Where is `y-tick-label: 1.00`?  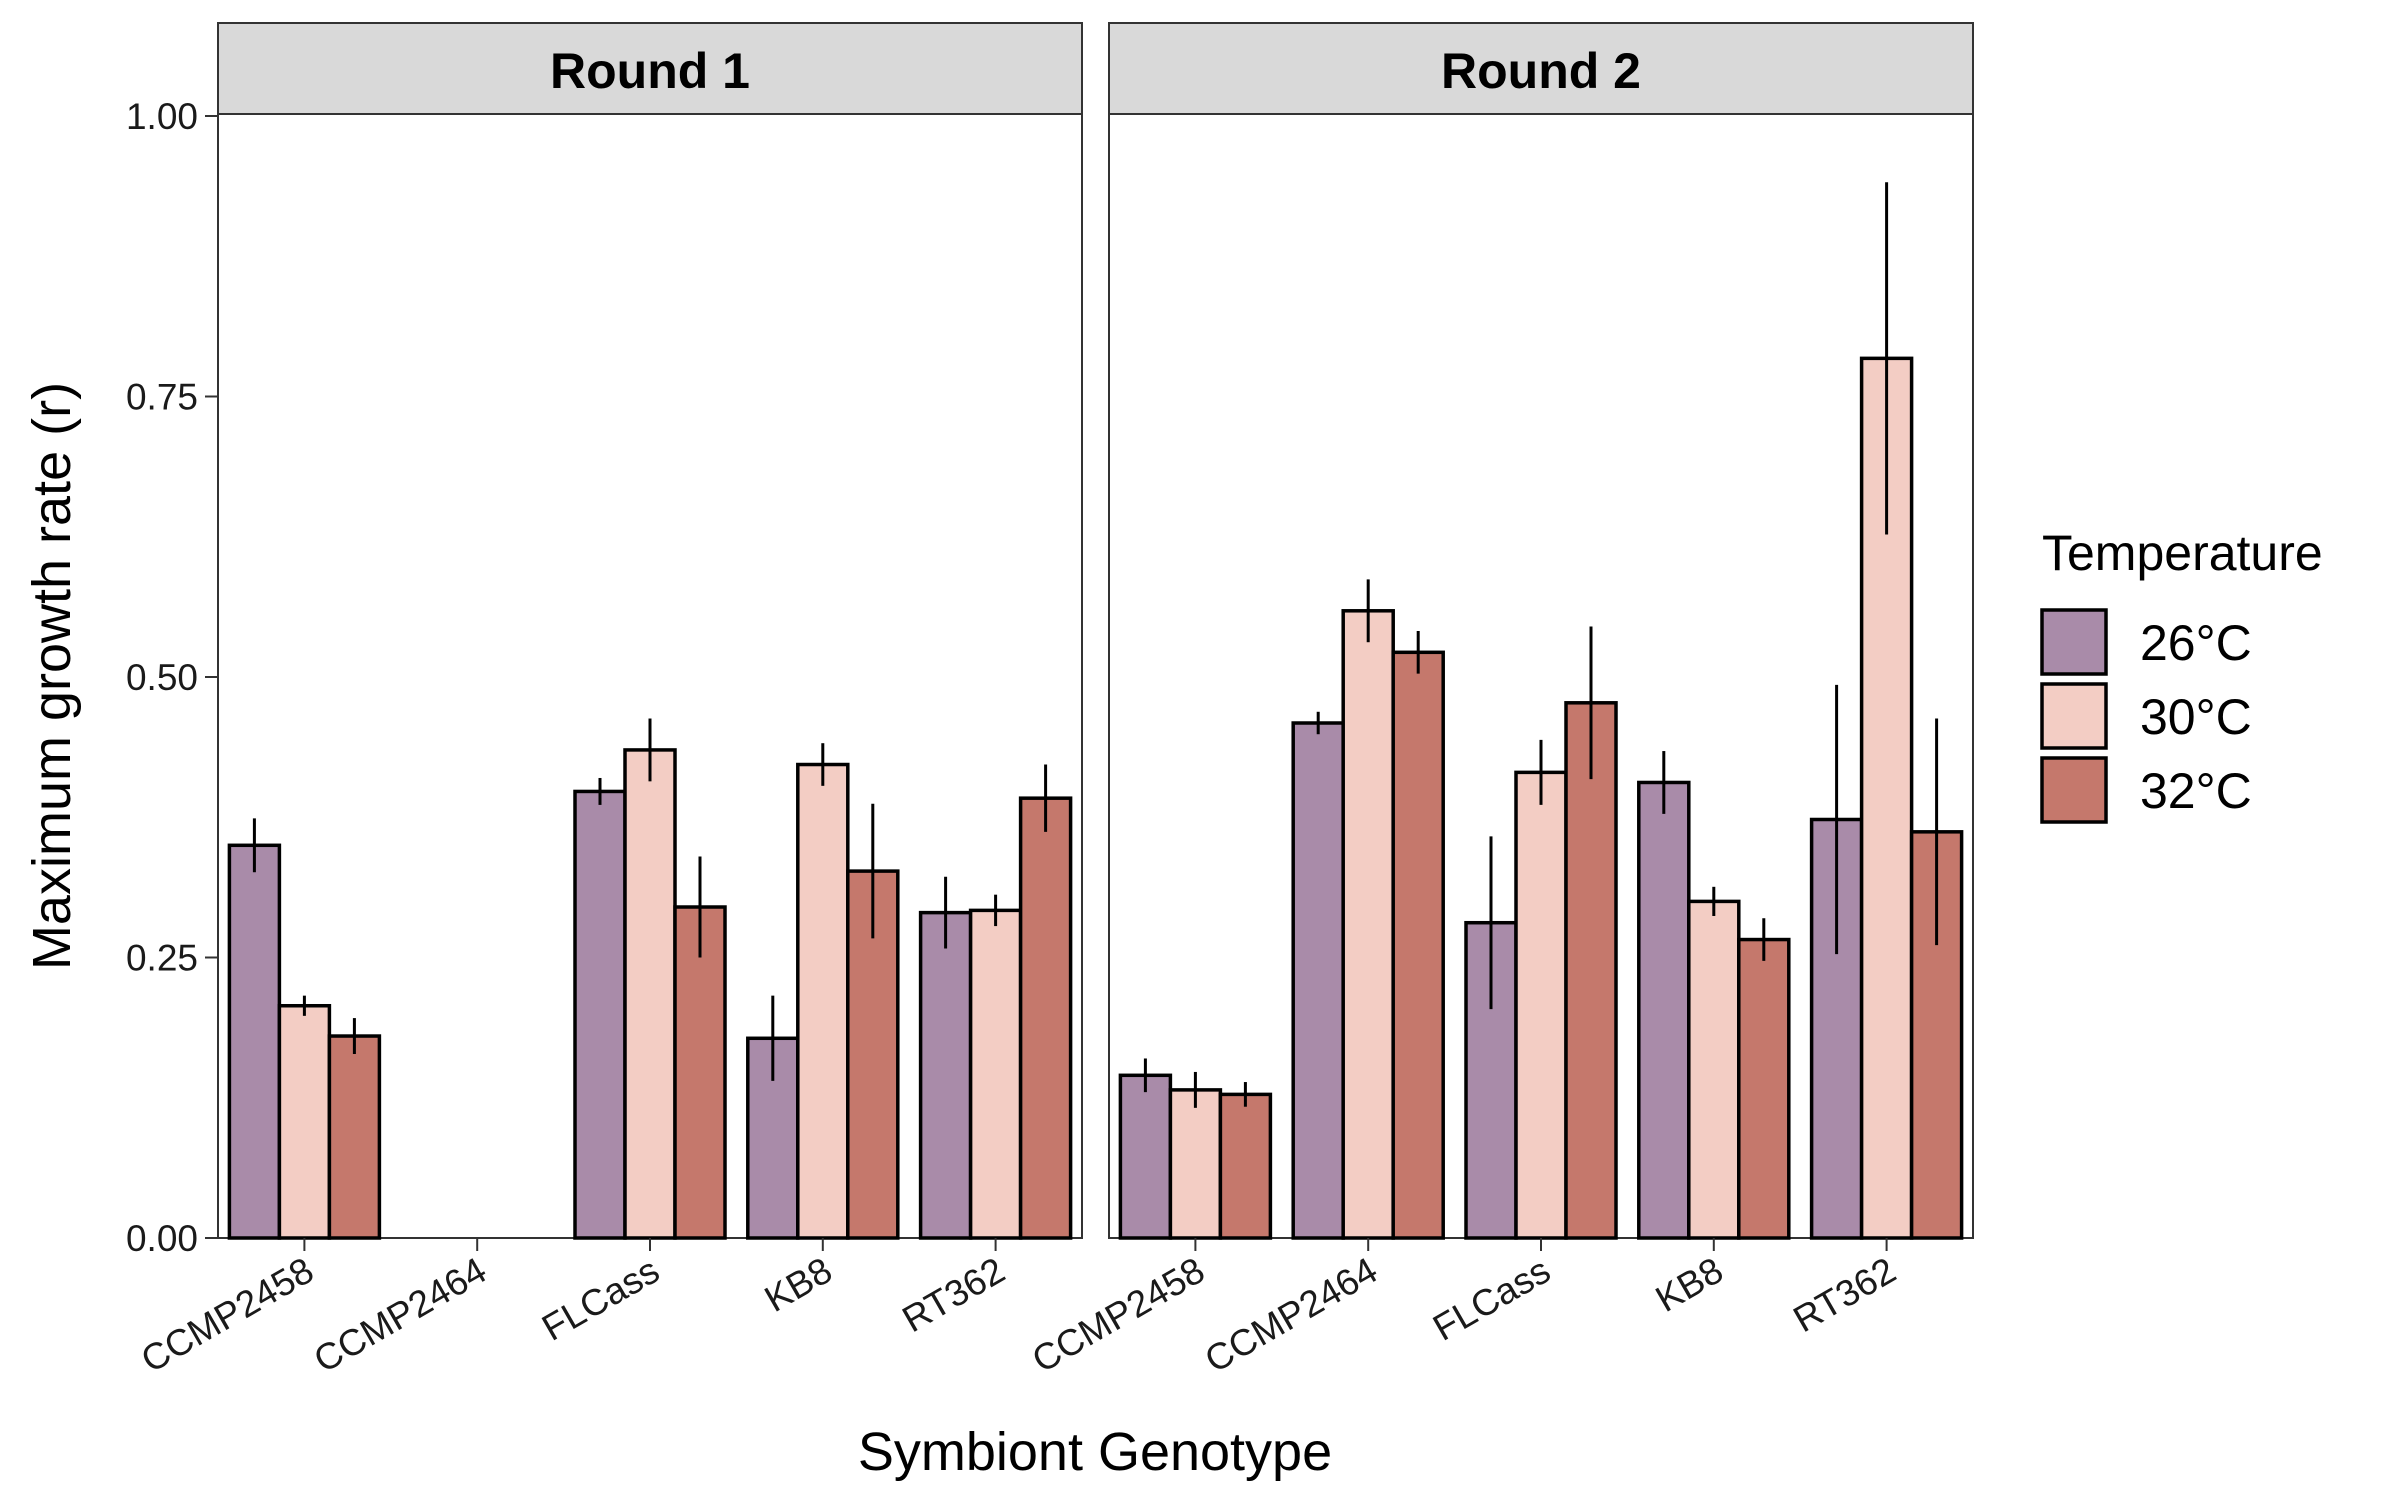
y-tick-label: 1.00 is located at coordinates (162, 116).